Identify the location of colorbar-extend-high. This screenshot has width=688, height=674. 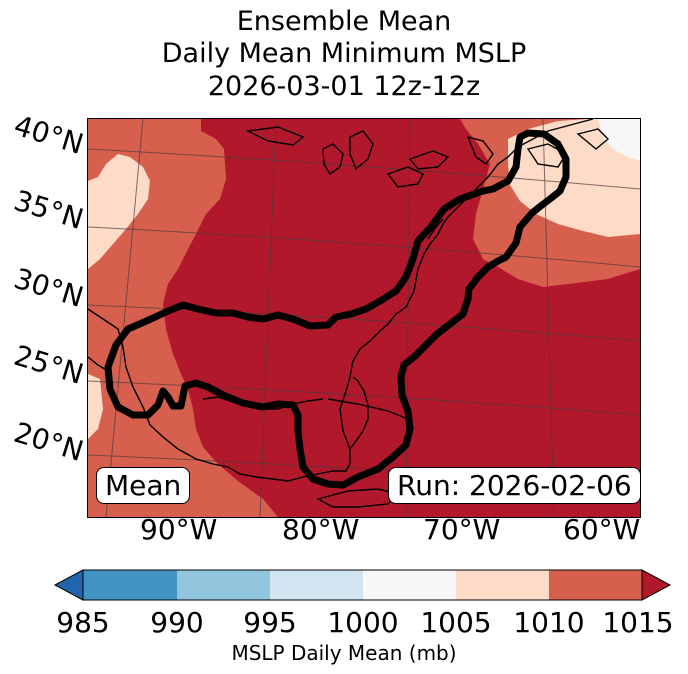
(656, 585).